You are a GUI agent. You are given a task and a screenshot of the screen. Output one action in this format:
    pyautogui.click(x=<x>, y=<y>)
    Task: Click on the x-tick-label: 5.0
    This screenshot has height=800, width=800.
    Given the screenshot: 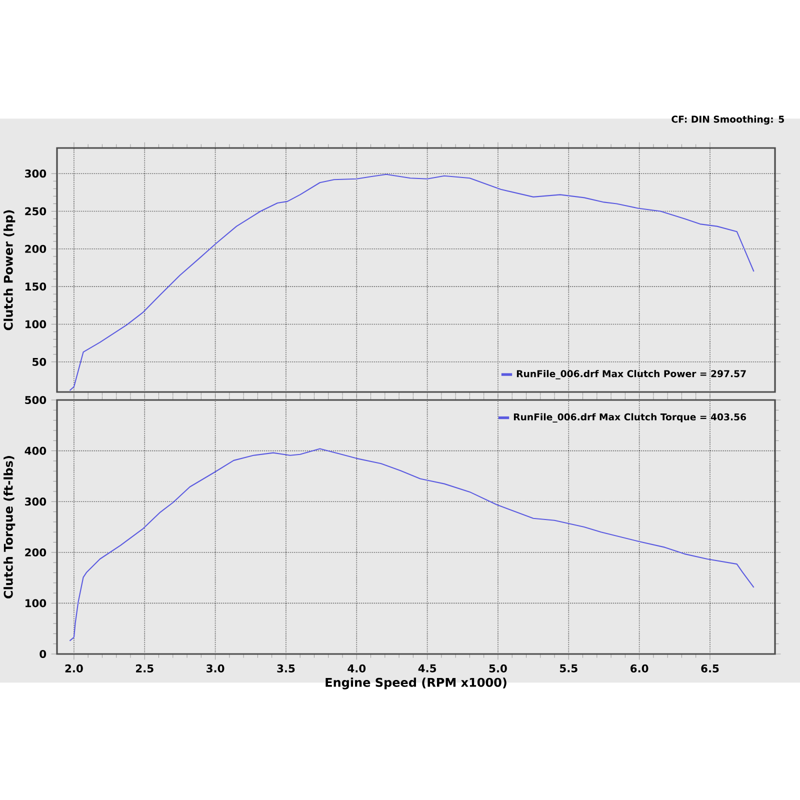 What is the action you would take?
    pyautogui.click(x=498, y=668)
    